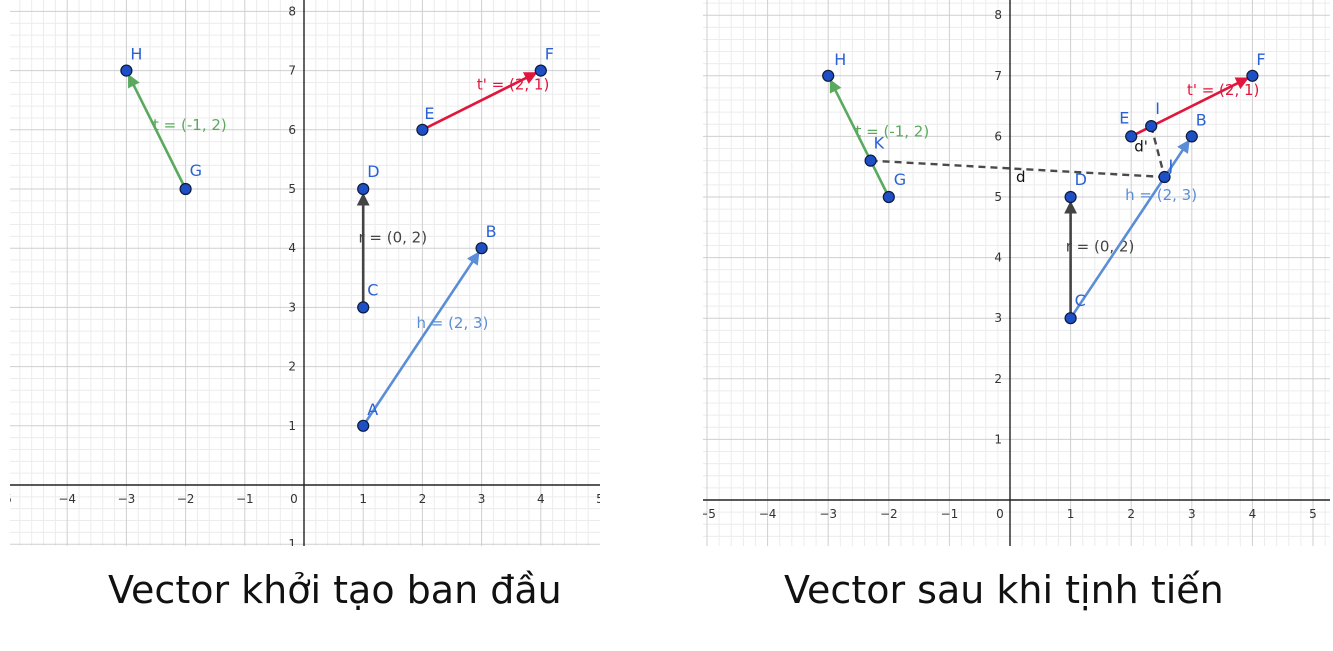 The width and height of the screenshot is (1333, 651). I want to click on dashed-segments: d d', so click(1018, 155).